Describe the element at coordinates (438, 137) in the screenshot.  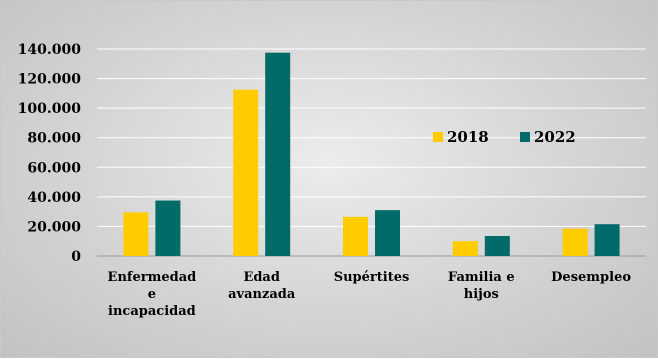
I see `legend-swatch-2018` at that location.